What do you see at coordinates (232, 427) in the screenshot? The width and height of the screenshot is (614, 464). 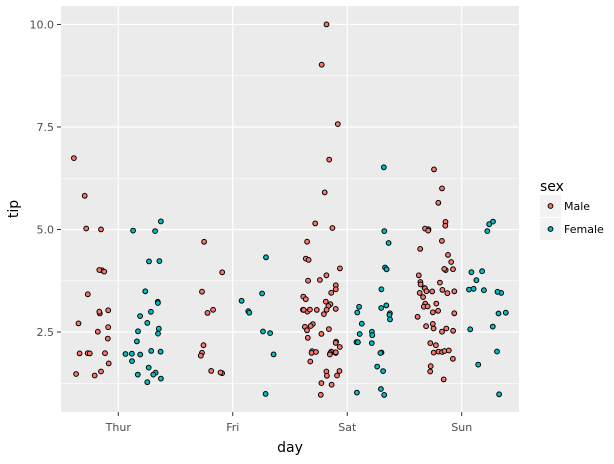 I see `x-tick-label: Fri` at bounding box center [232, 427].